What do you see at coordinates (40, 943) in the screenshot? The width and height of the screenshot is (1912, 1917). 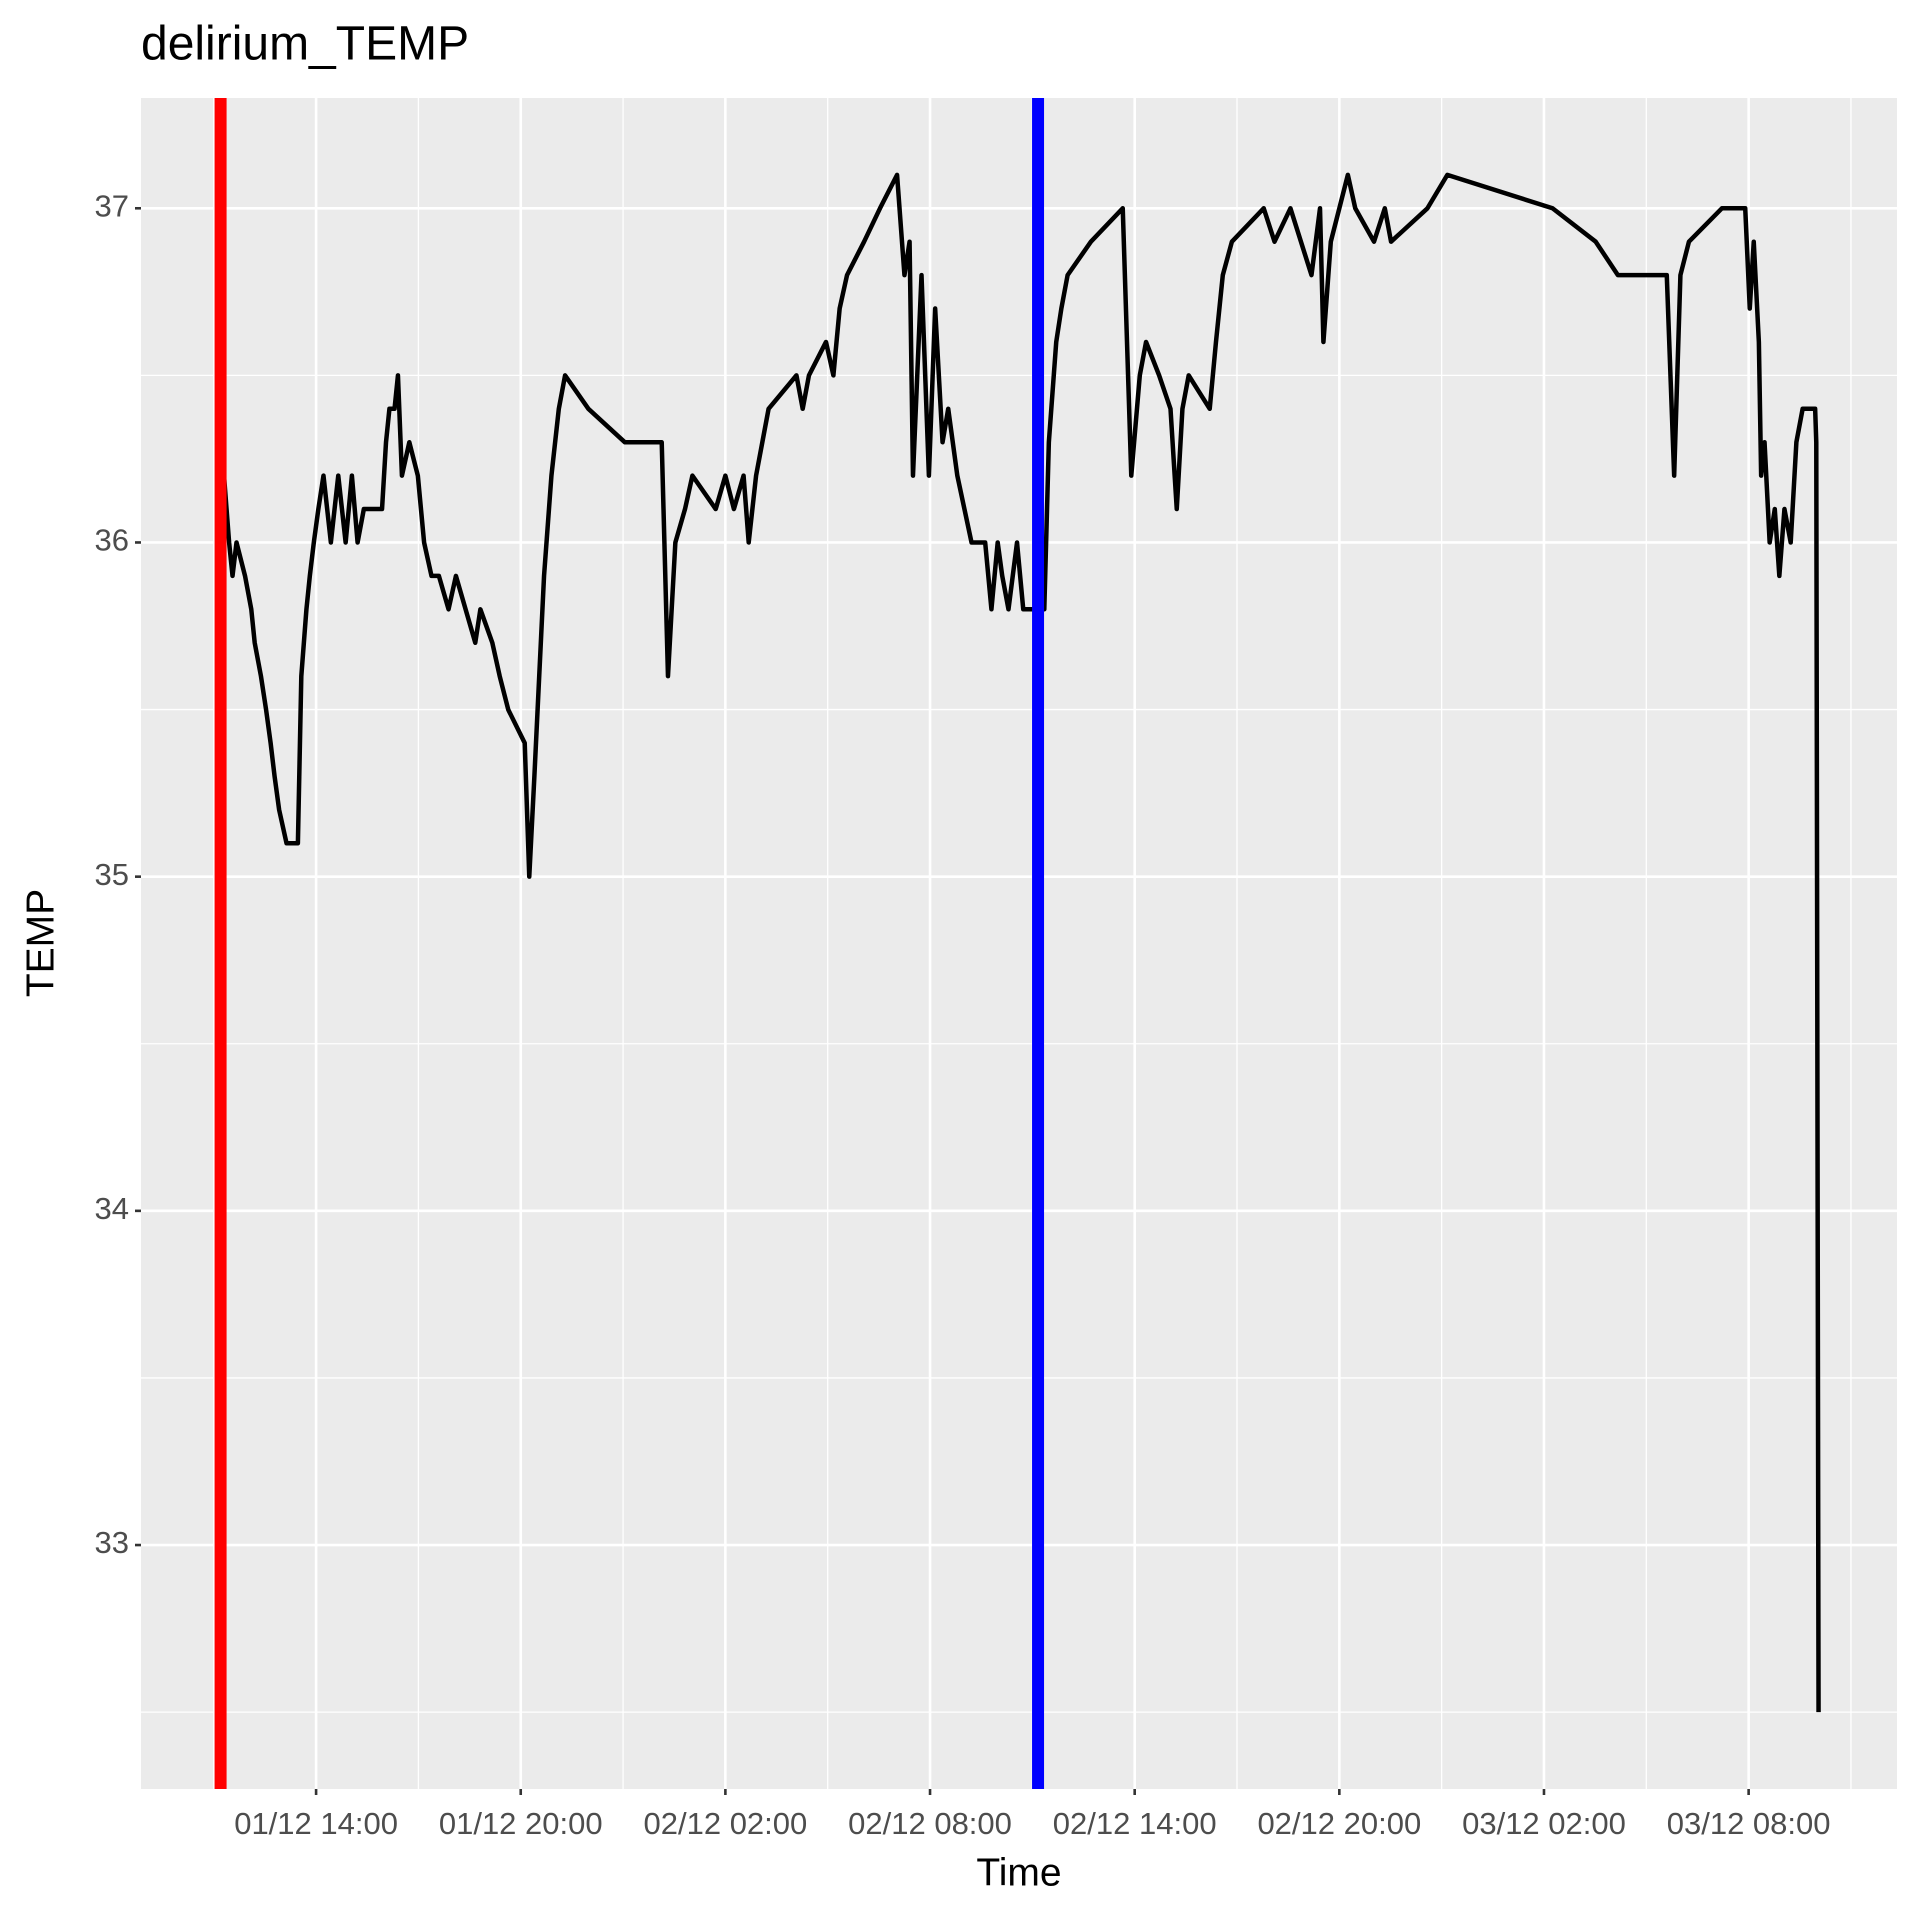 I see `y-axis-title: TEMP` at bounding box center [40, 943].